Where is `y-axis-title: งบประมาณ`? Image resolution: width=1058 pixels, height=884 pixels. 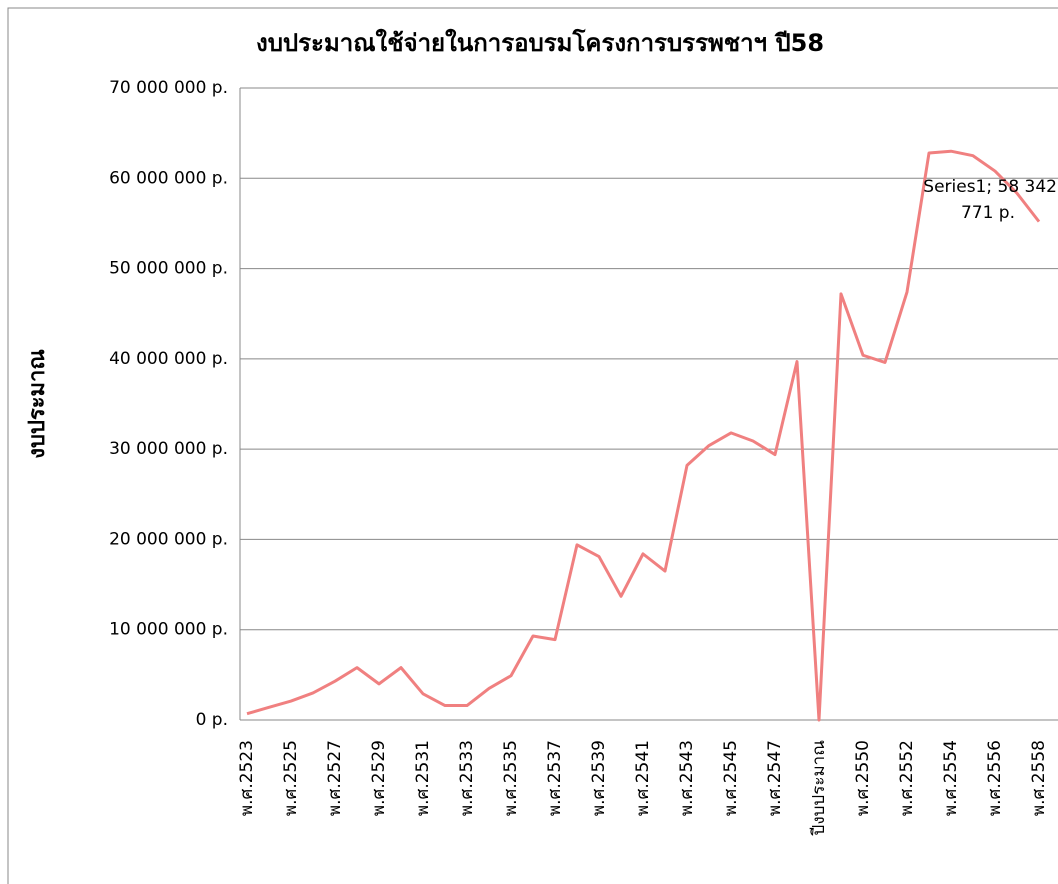 y-axis-title: งบประมาณ is located at coordinates (37, 404).